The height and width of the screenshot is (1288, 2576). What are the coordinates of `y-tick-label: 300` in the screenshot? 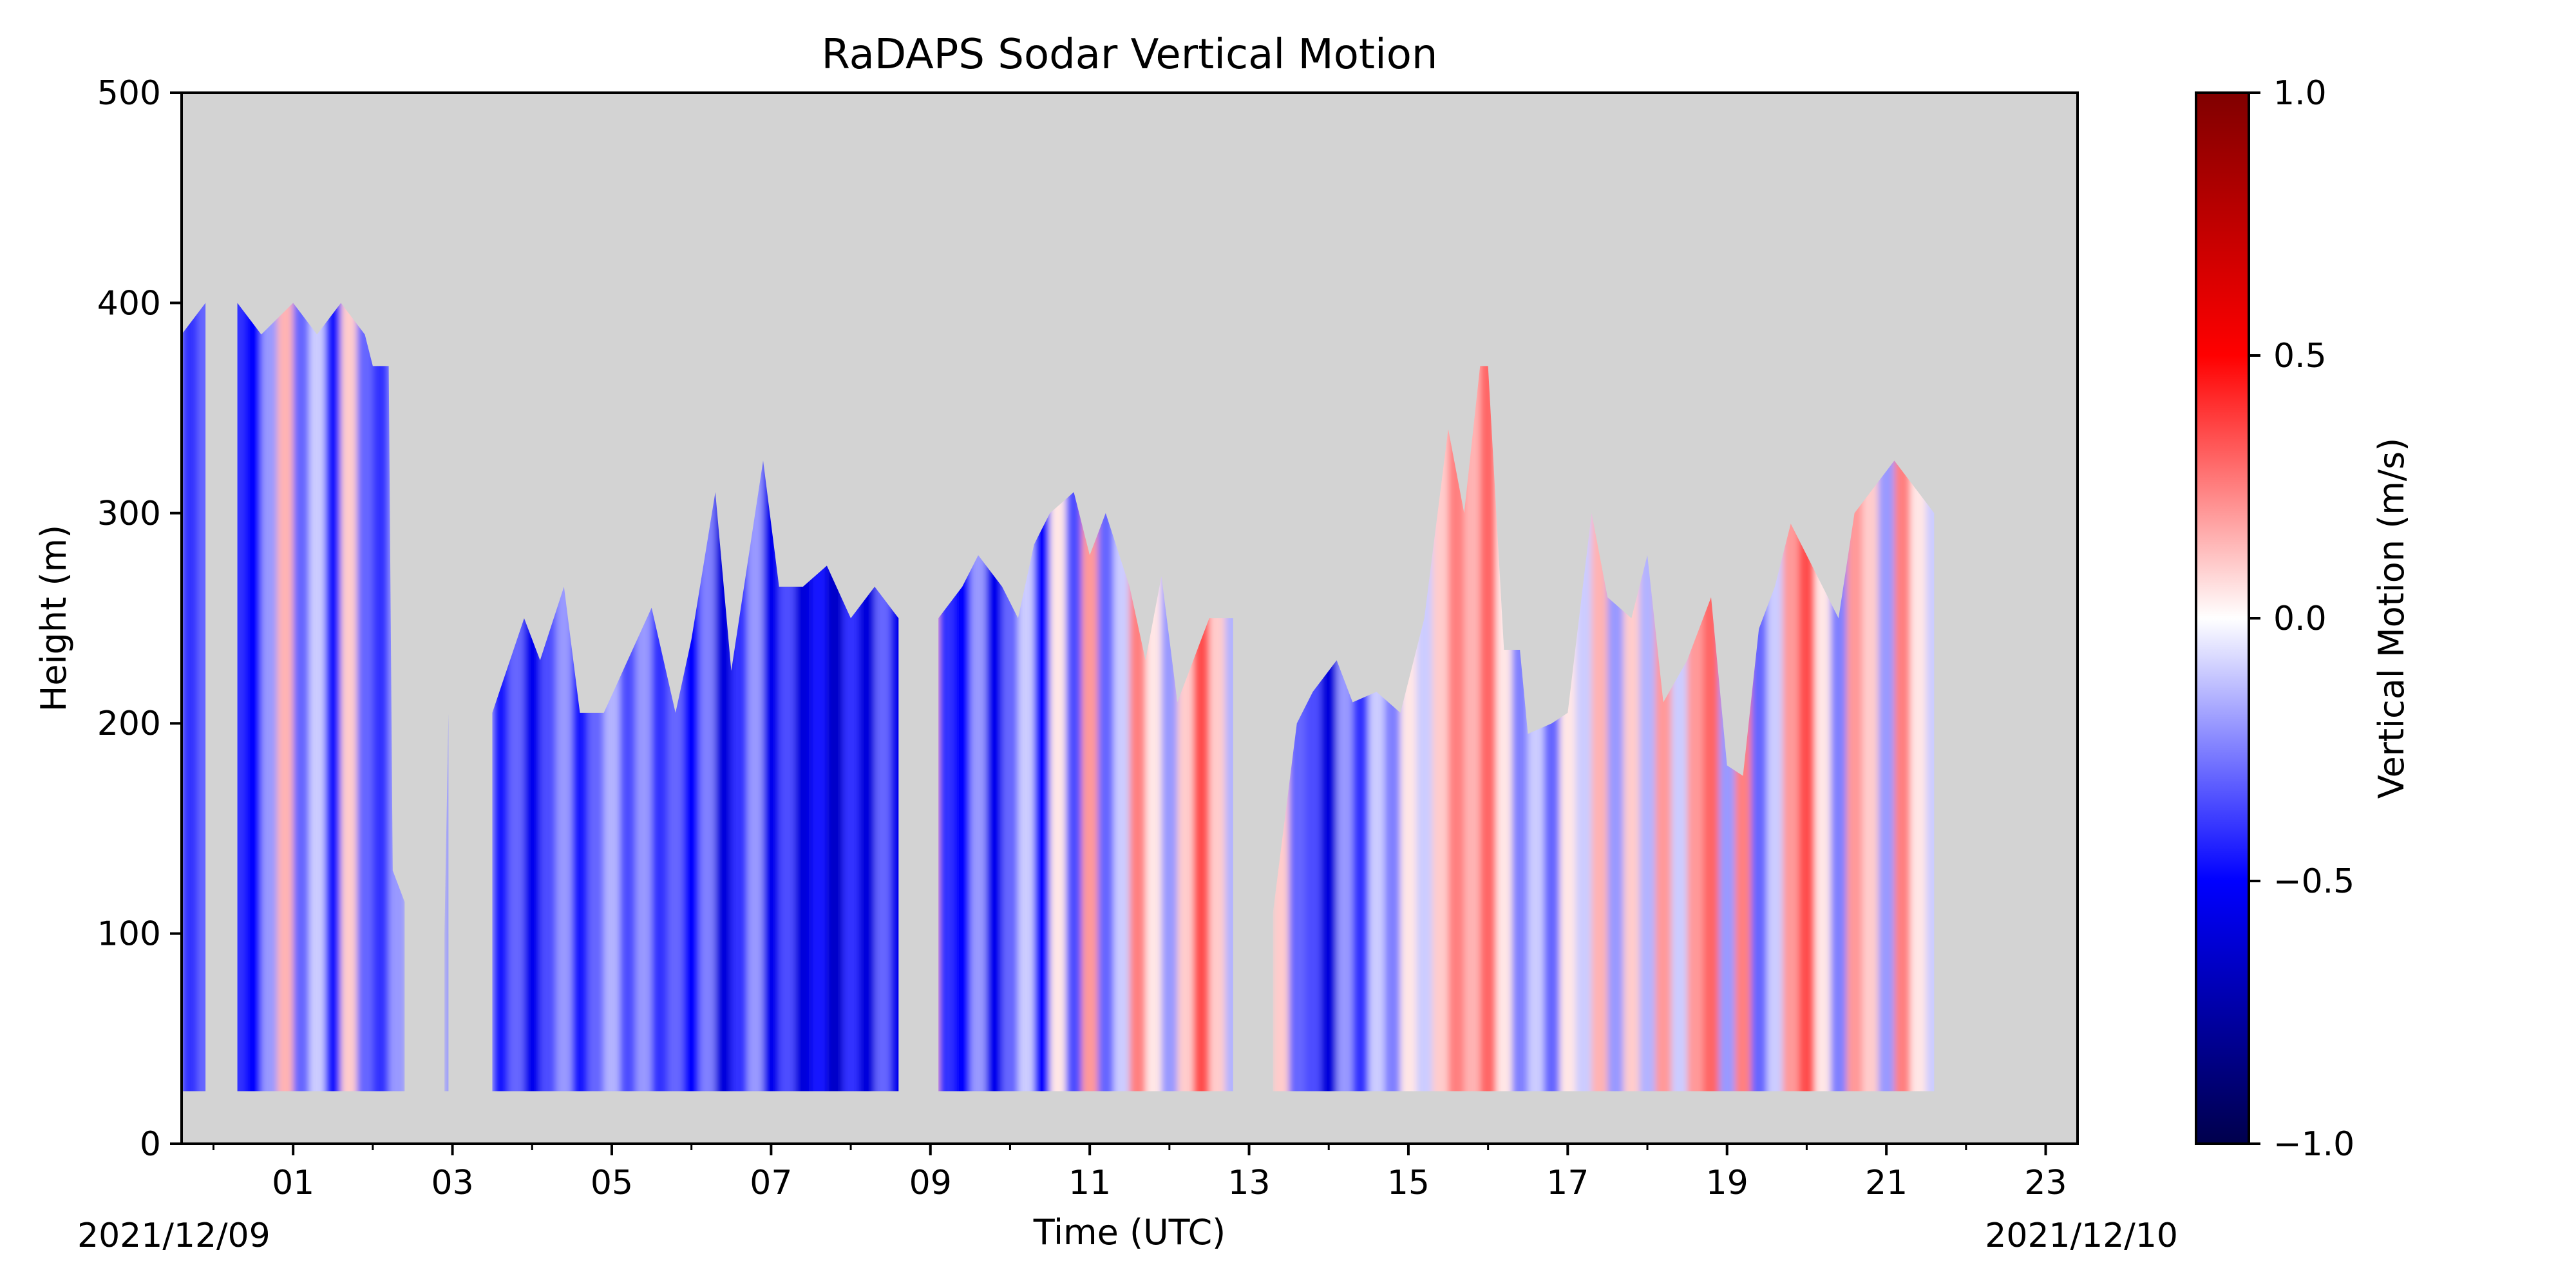 It's located at (129, 514).